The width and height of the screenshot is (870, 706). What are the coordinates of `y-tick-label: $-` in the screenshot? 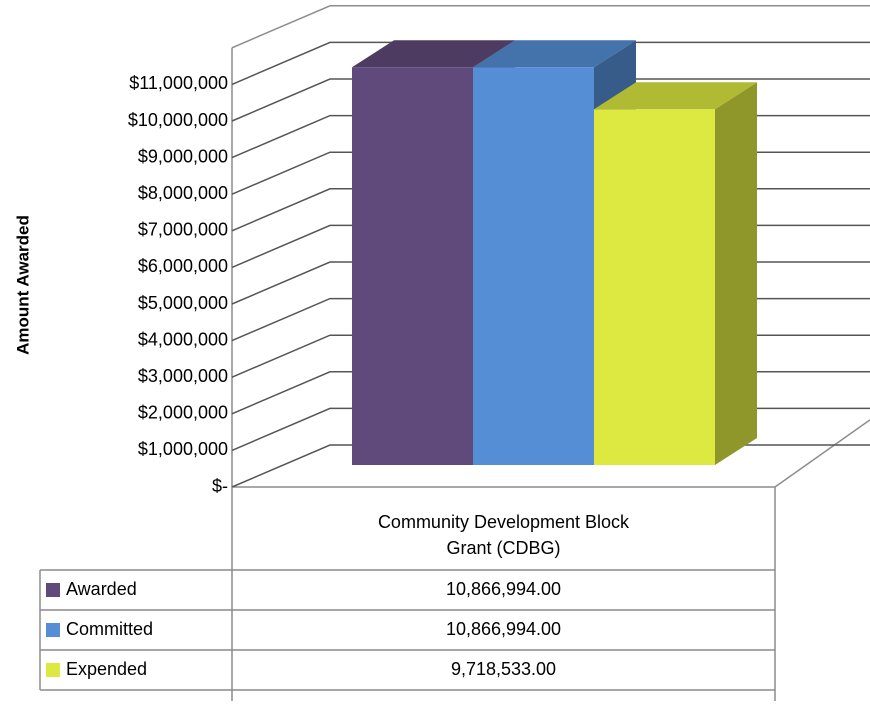 It's located at (220, 486).